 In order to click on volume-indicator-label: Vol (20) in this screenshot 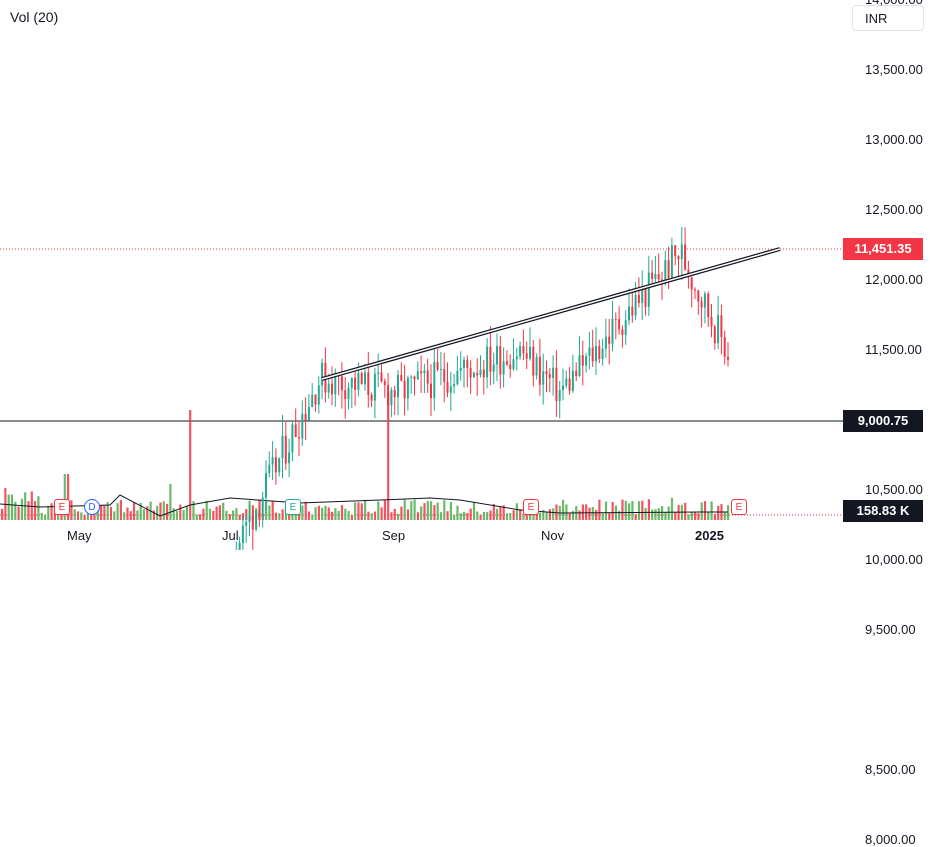, I will do `click(34, 17)`.